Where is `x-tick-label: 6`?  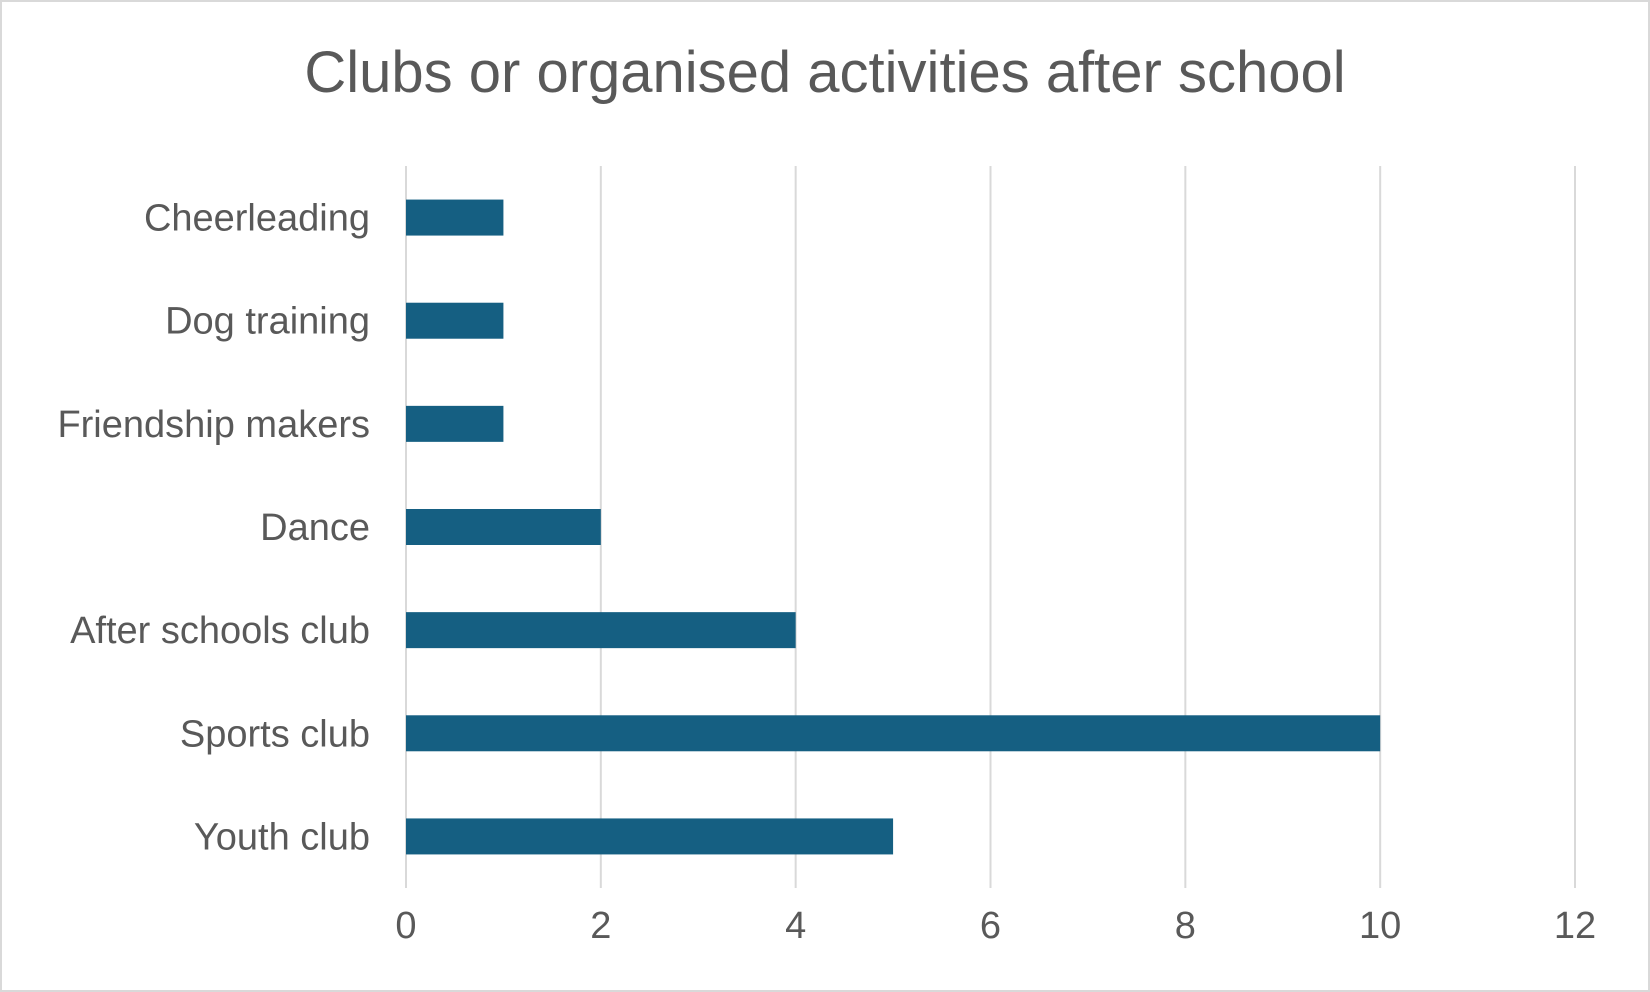 x-tick-label: 6 is located at coordinates (990, 926).